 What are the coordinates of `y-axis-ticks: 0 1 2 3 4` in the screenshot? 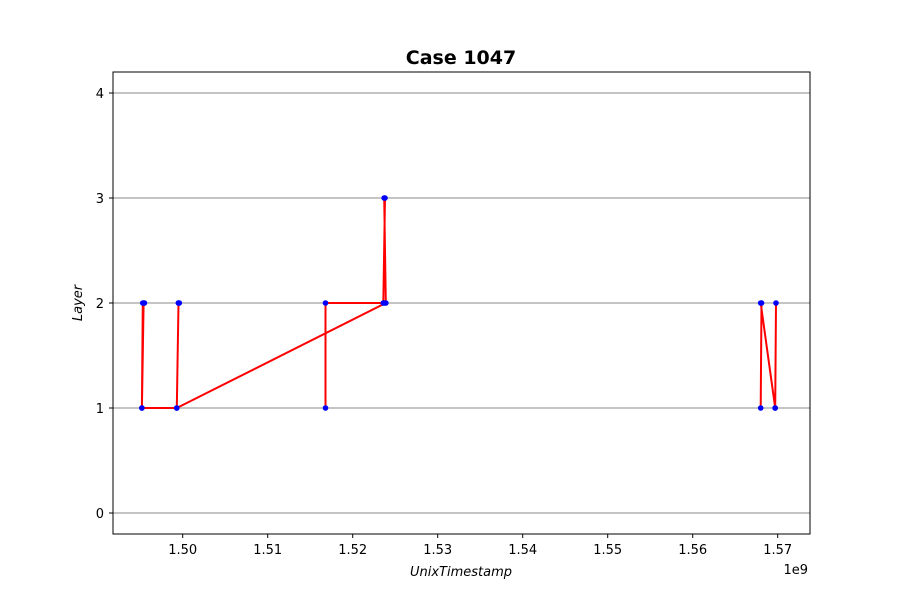 It's located at (104, 304).